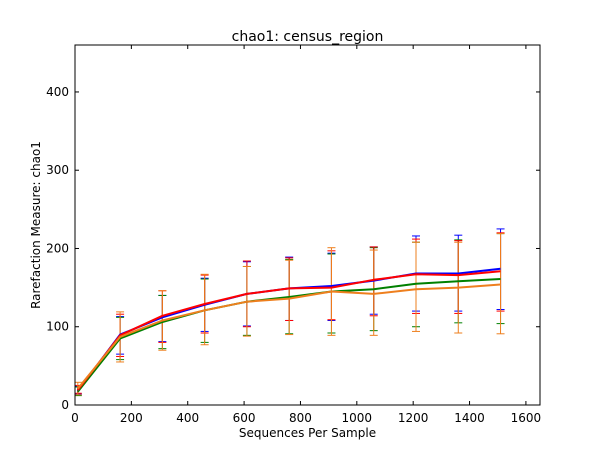 The height and width of the screenshot is (450, 600). I want to click on y-tick-label-0: 0, so click(65, 405).